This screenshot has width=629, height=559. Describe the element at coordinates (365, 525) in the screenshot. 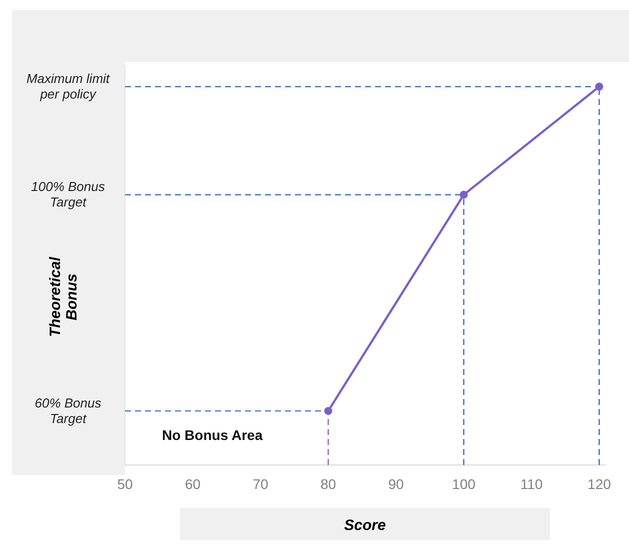

I see `x-axis-title: Score` at that location.